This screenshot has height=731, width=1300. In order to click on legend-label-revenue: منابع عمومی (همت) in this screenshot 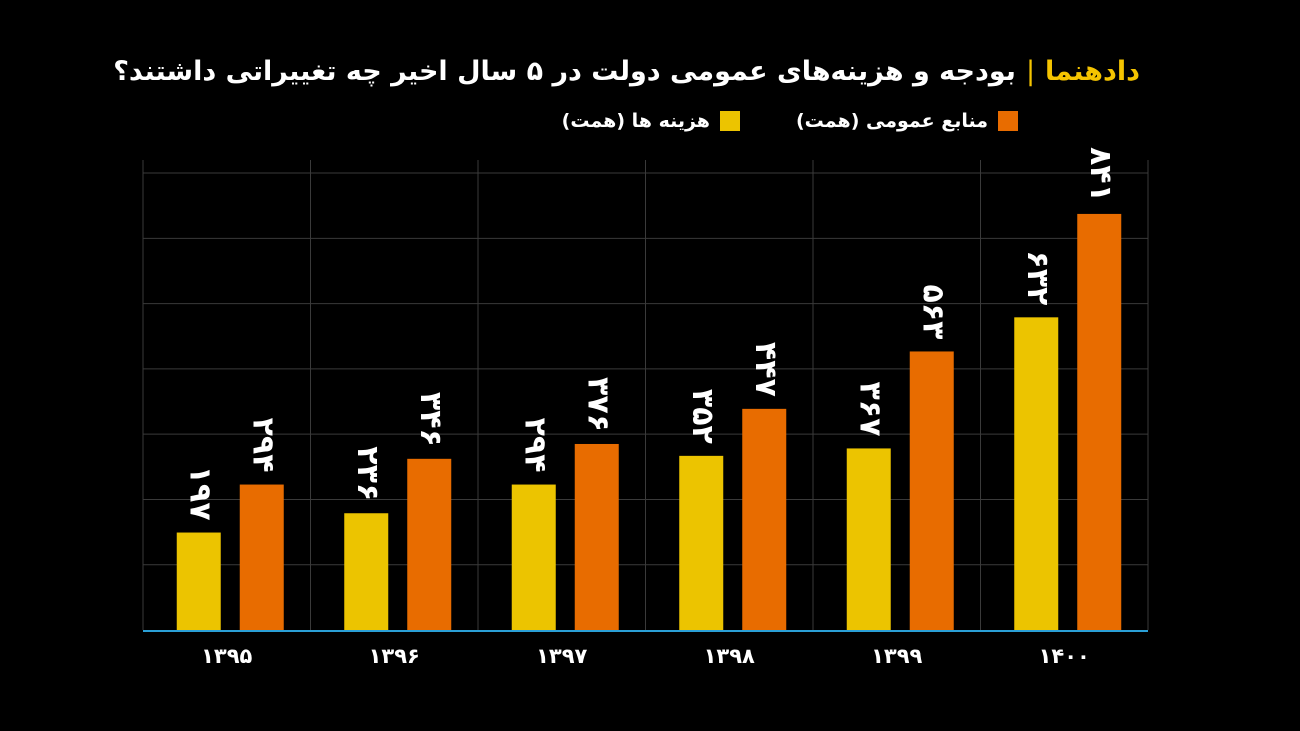, I will do `click(891, 121)`.